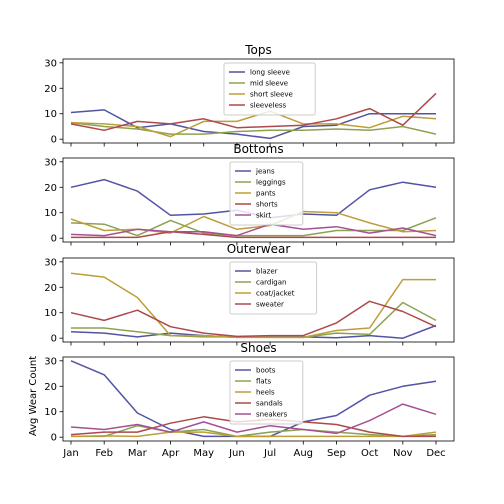 This screenshot has width=504, height=504. I want to click on legend-label: pants, so click(266, 194).